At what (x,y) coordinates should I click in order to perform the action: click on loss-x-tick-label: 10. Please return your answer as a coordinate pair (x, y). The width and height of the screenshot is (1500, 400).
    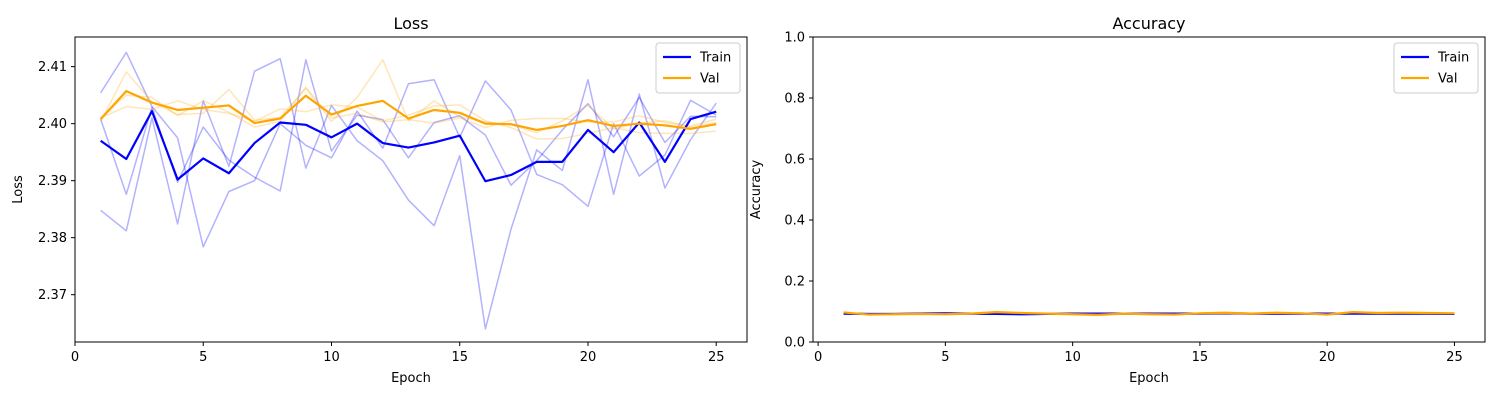
    Looking at the image, I should click on (331, 357).